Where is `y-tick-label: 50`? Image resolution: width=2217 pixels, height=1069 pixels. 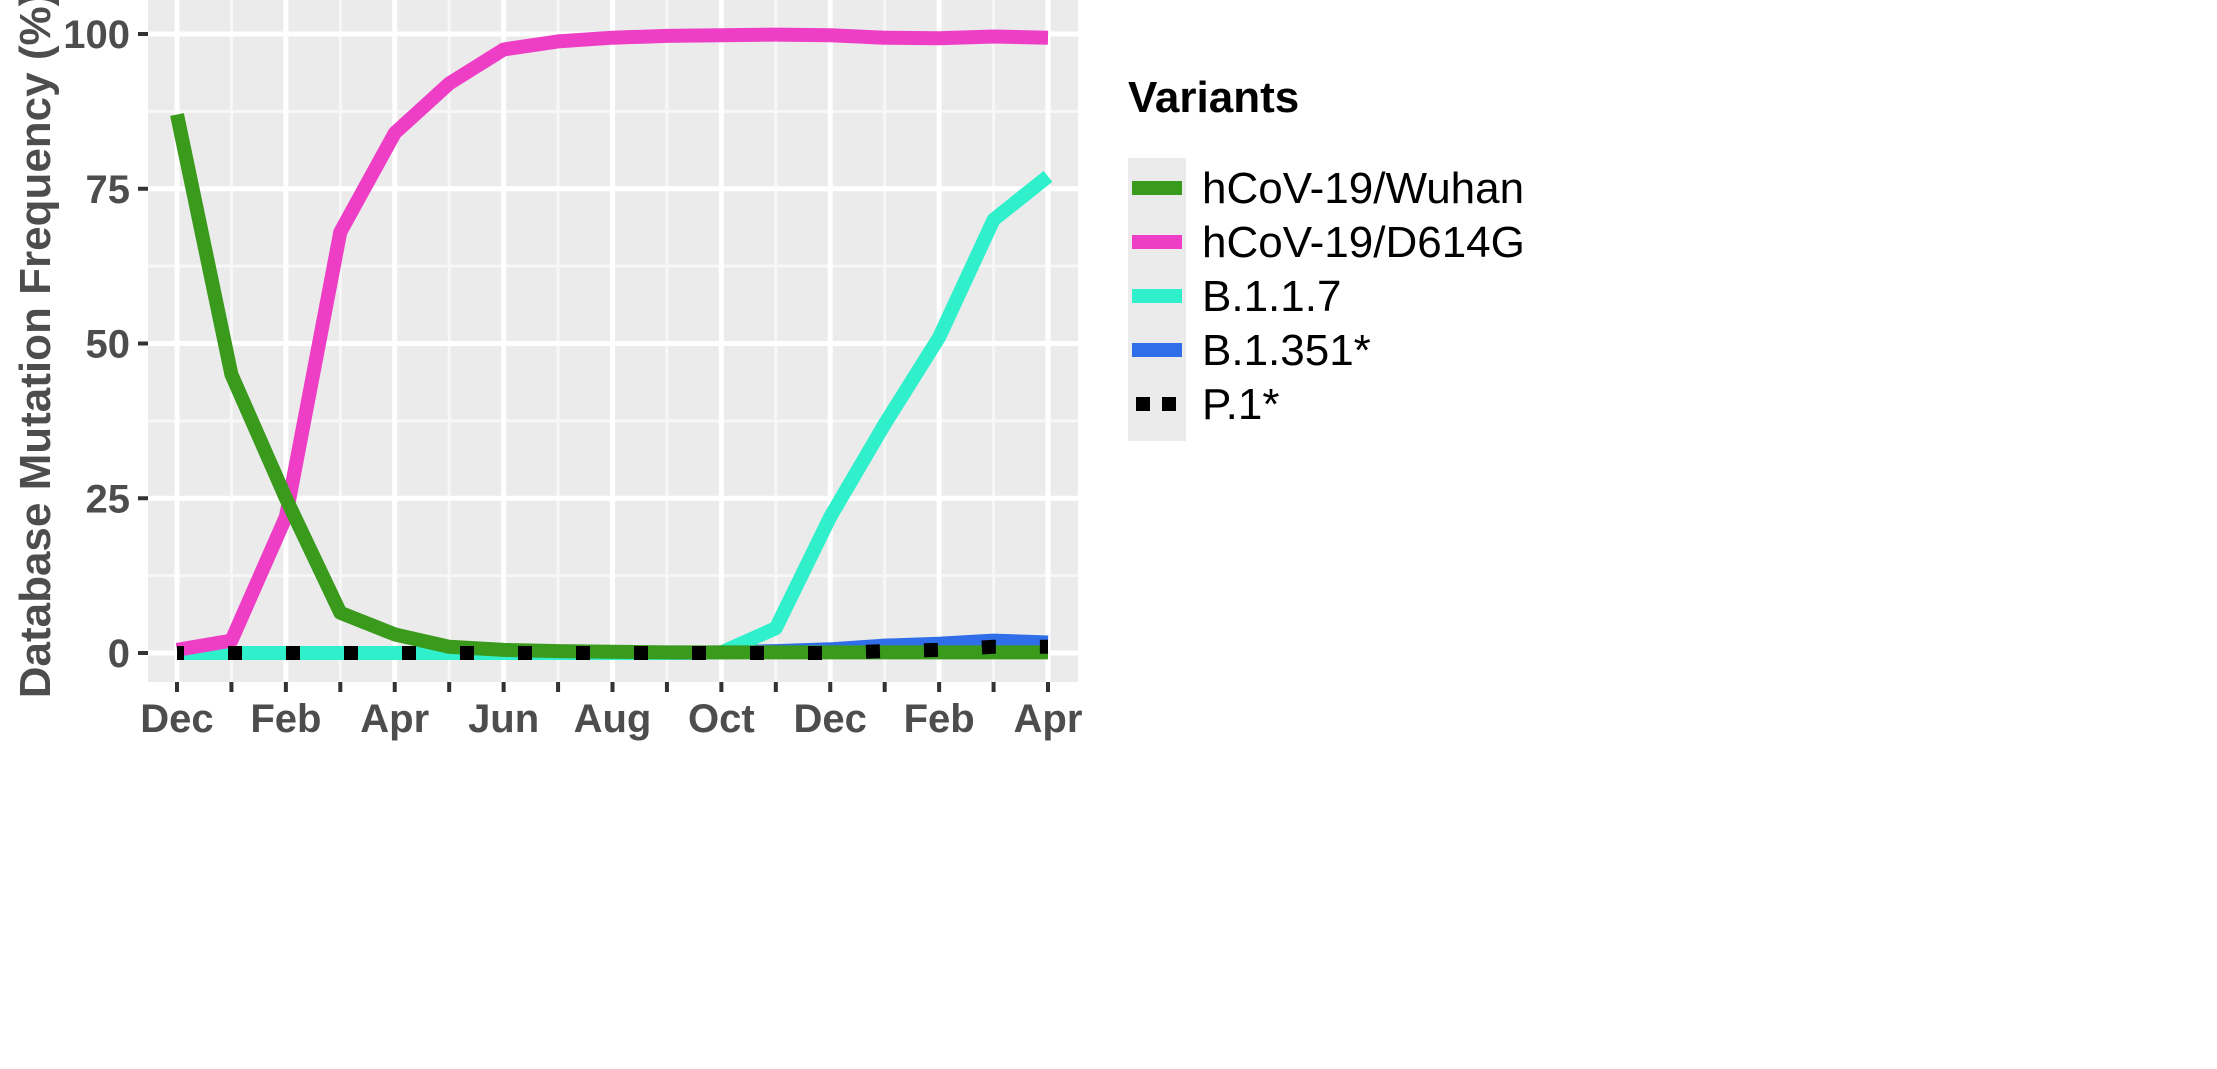 y-tick-label: 50 is located at coordinates (108, 345).